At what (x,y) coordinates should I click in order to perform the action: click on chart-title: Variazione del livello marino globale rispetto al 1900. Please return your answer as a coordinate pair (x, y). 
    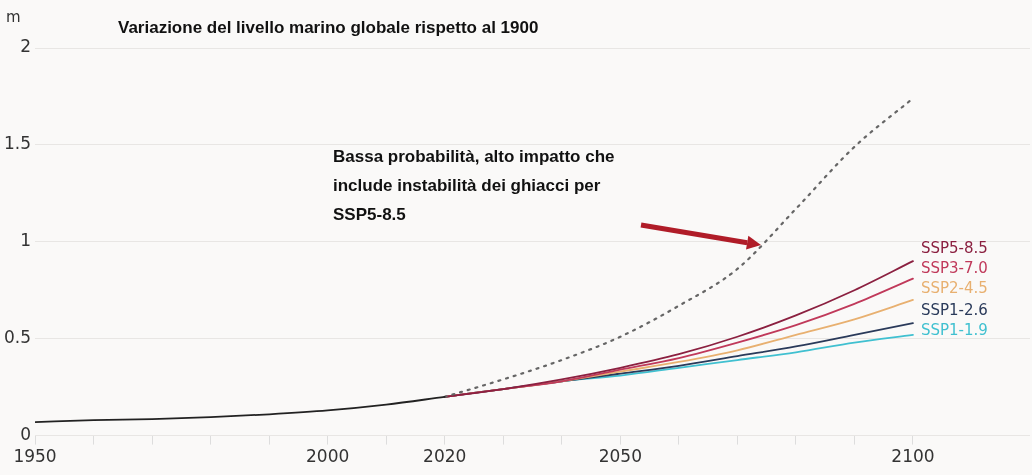
    Looking at the image, I should click on (328, 27).